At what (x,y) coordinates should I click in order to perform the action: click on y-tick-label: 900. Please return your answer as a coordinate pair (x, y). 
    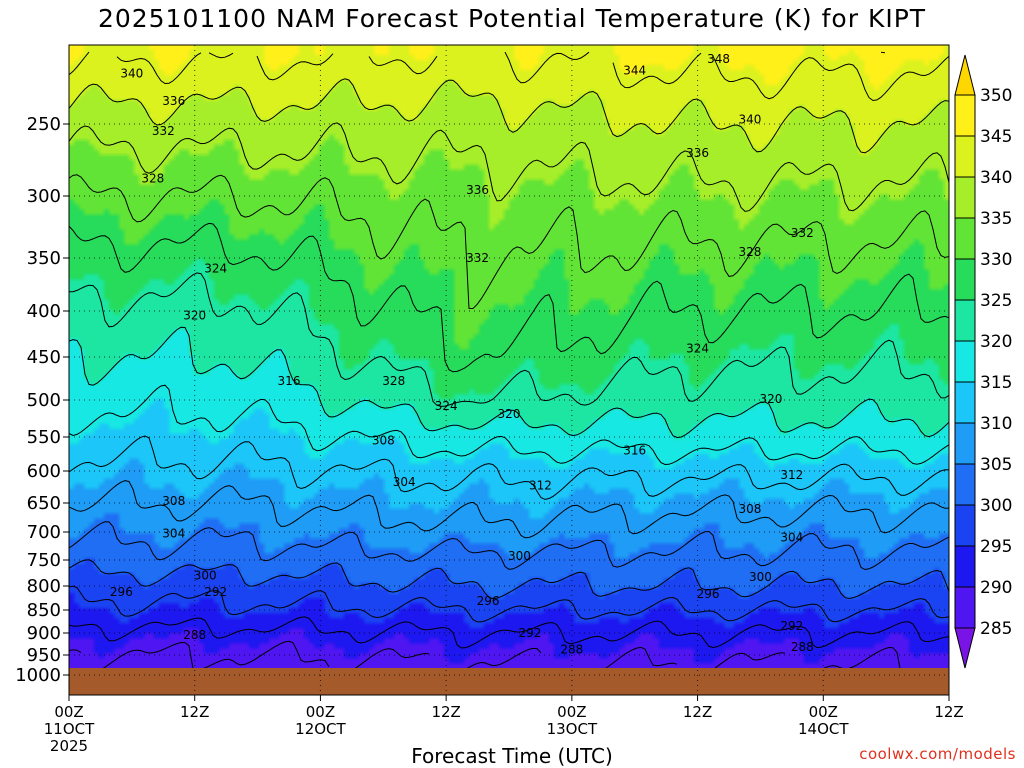
    Looking at the image, I should click on (44, 633).